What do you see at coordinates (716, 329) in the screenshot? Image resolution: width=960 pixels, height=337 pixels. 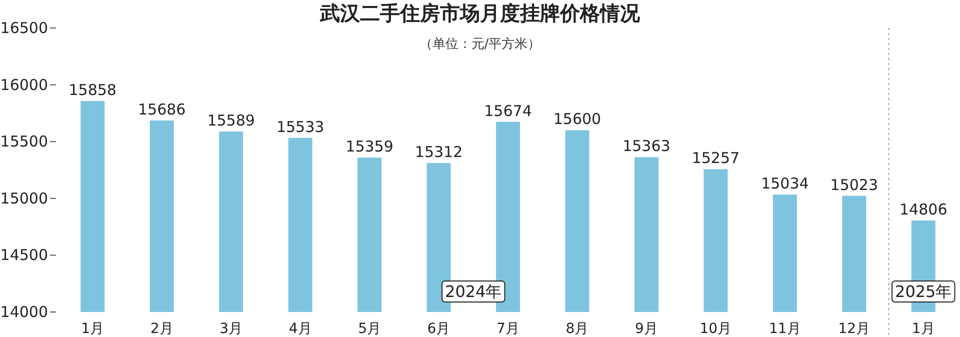 I see `x-tick-label: 10月` at bounding box center [716, 329].